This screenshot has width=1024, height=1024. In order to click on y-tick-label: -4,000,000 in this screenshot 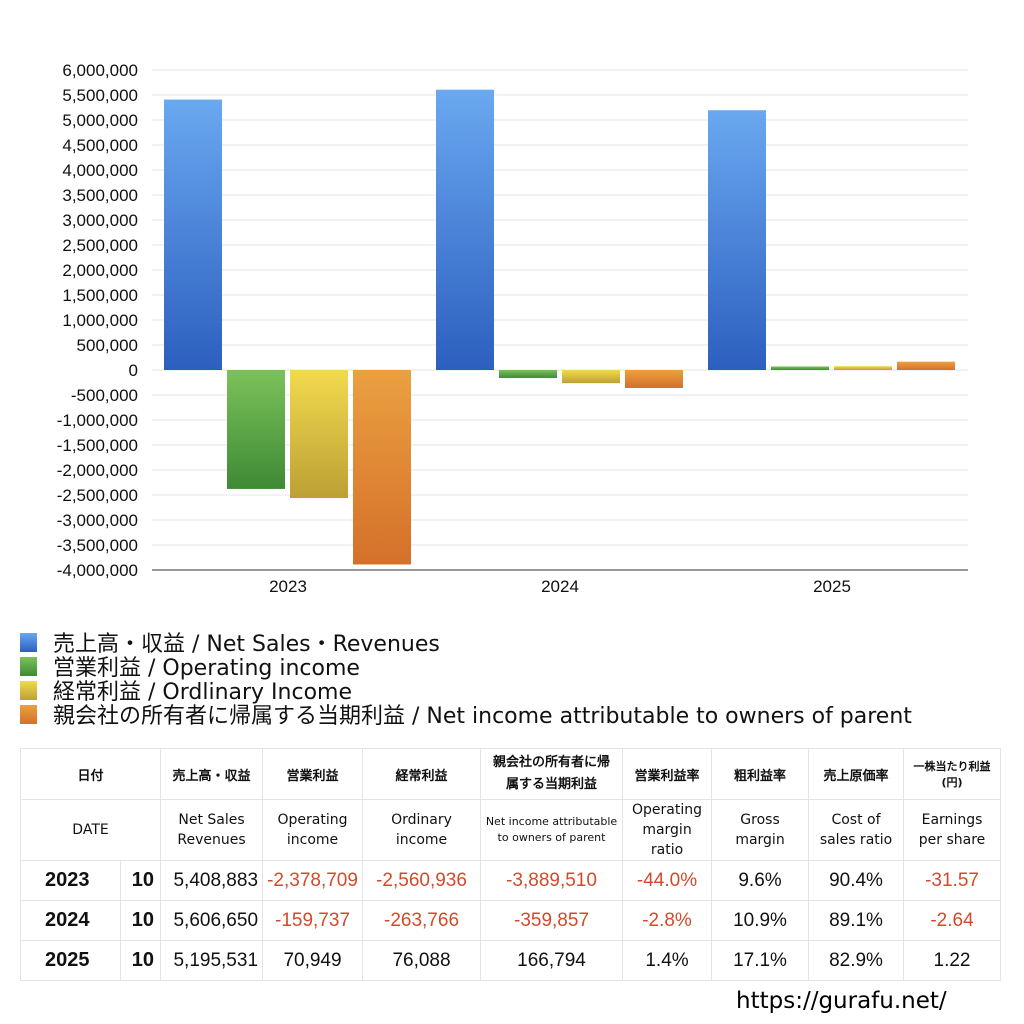, I will do `click(97, 570)`.